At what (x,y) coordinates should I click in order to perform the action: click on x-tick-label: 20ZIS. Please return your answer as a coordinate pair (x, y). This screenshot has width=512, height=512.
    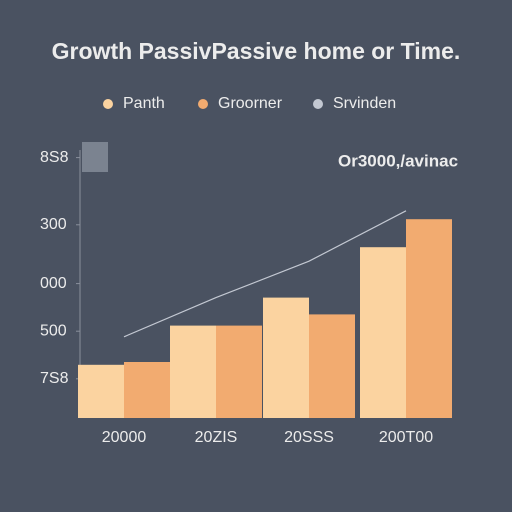
    Looking at the image, I should click on (216, 437).